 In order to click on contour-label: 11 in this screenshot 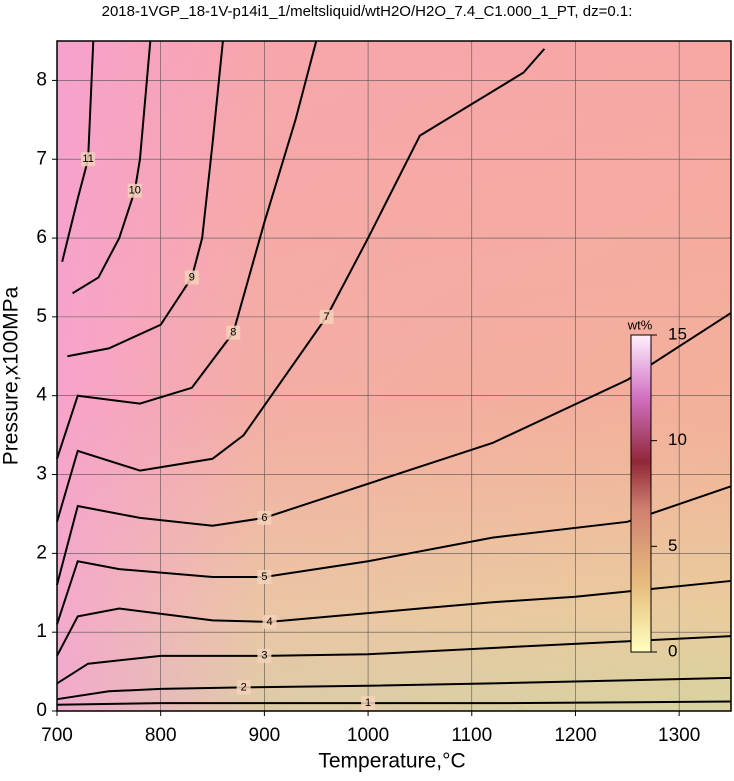, I will do `click(87, 159)`.